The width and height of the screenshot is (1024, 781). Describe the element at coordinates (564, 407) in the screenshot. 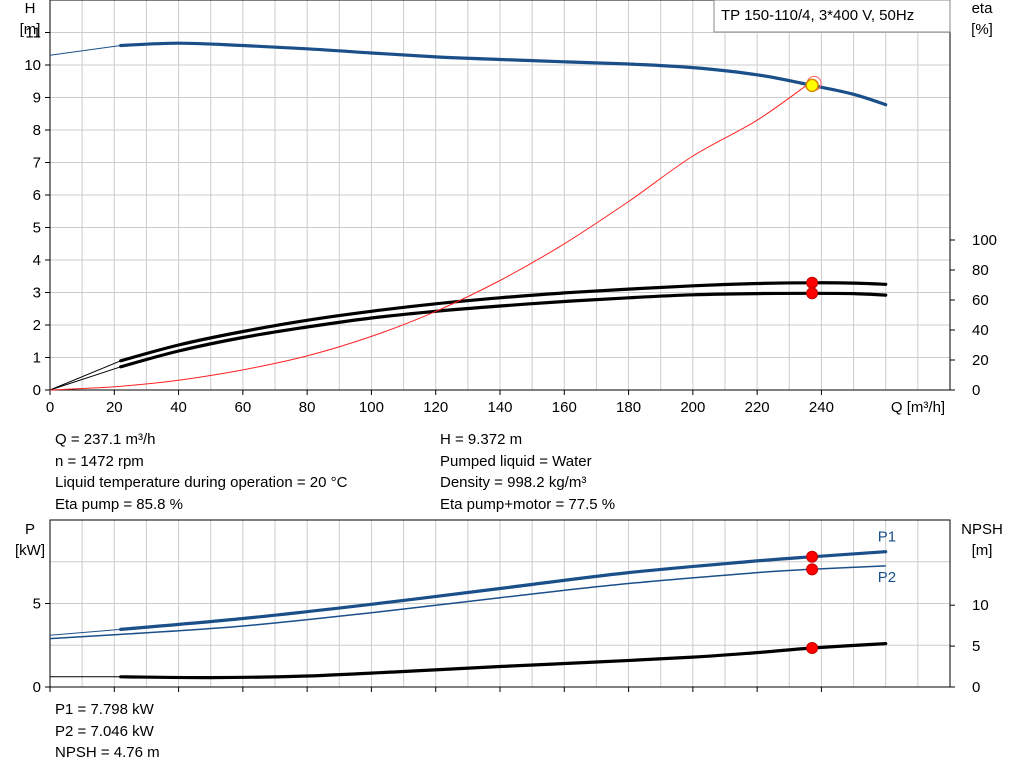

I see `panel1-x-tick-label: 160` at that location.